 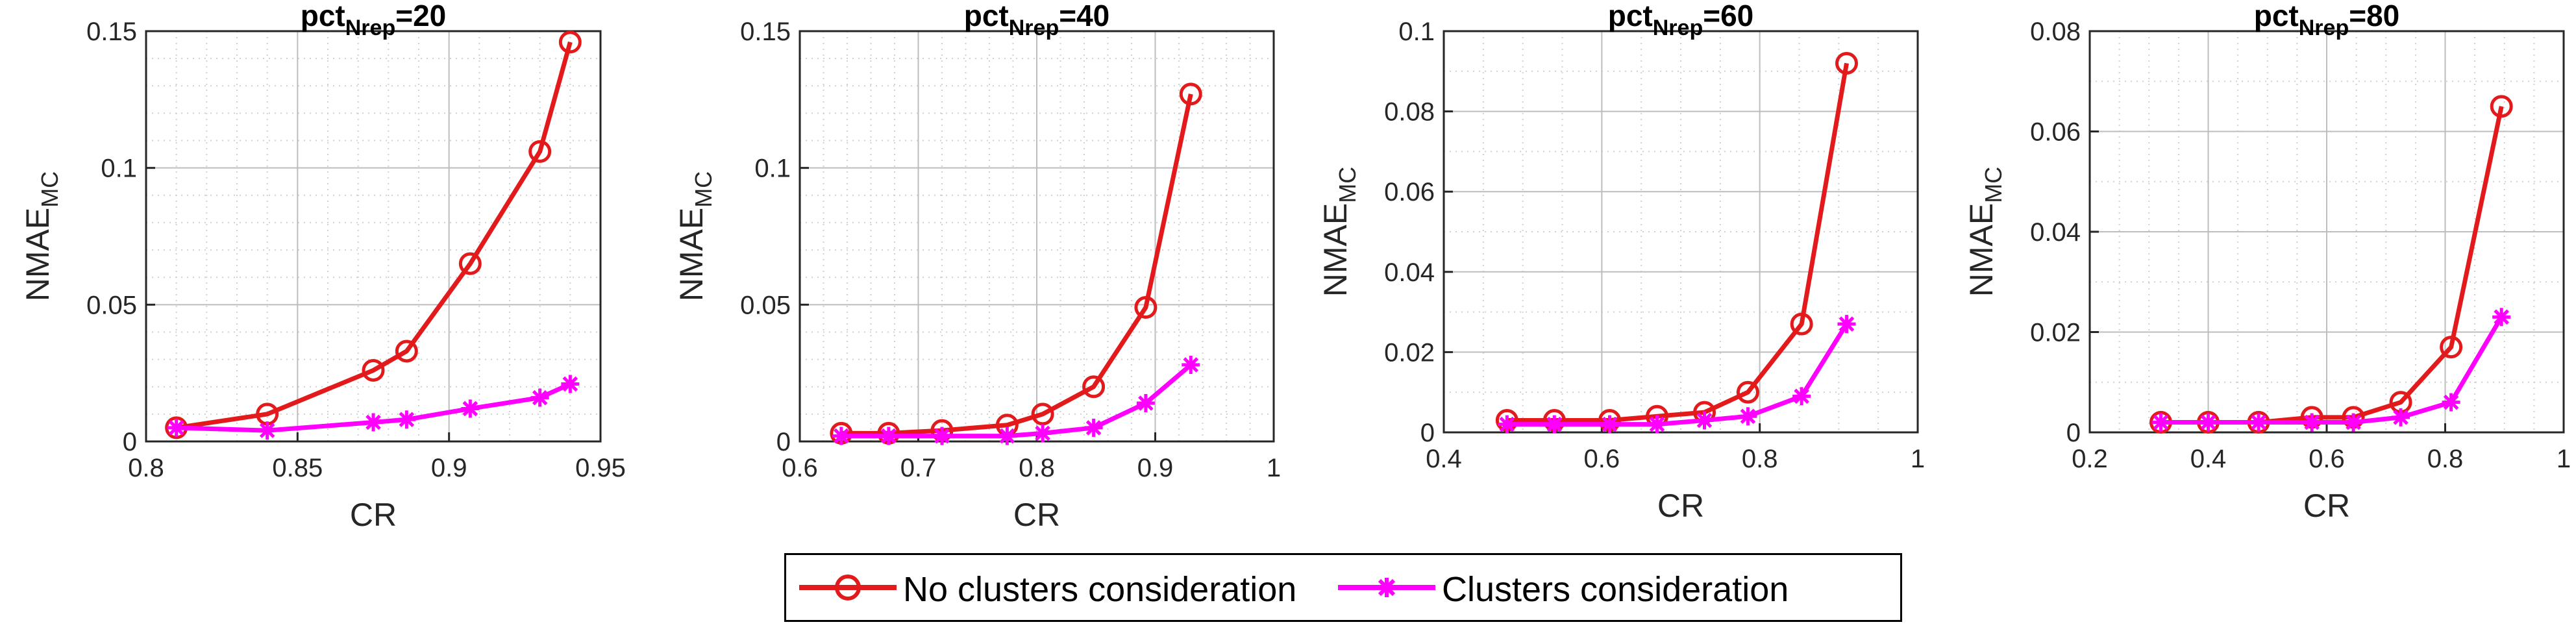 What do you see at coordinates (49, 189) in the screenshot?
I see `y-axis-label-subscript: MC` at bounding box center [49, 189].